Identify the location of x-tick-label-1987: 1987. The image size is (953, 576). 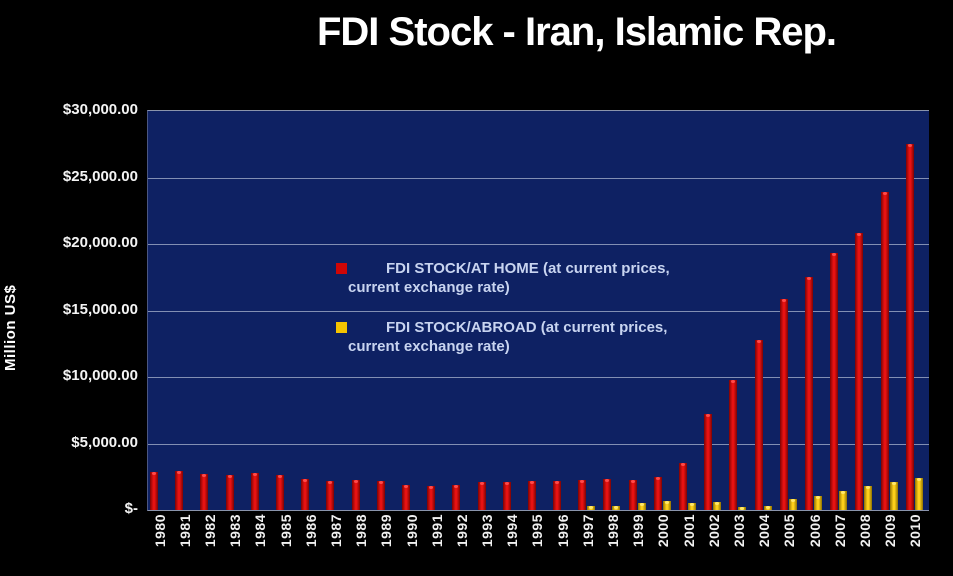
(335, 531).